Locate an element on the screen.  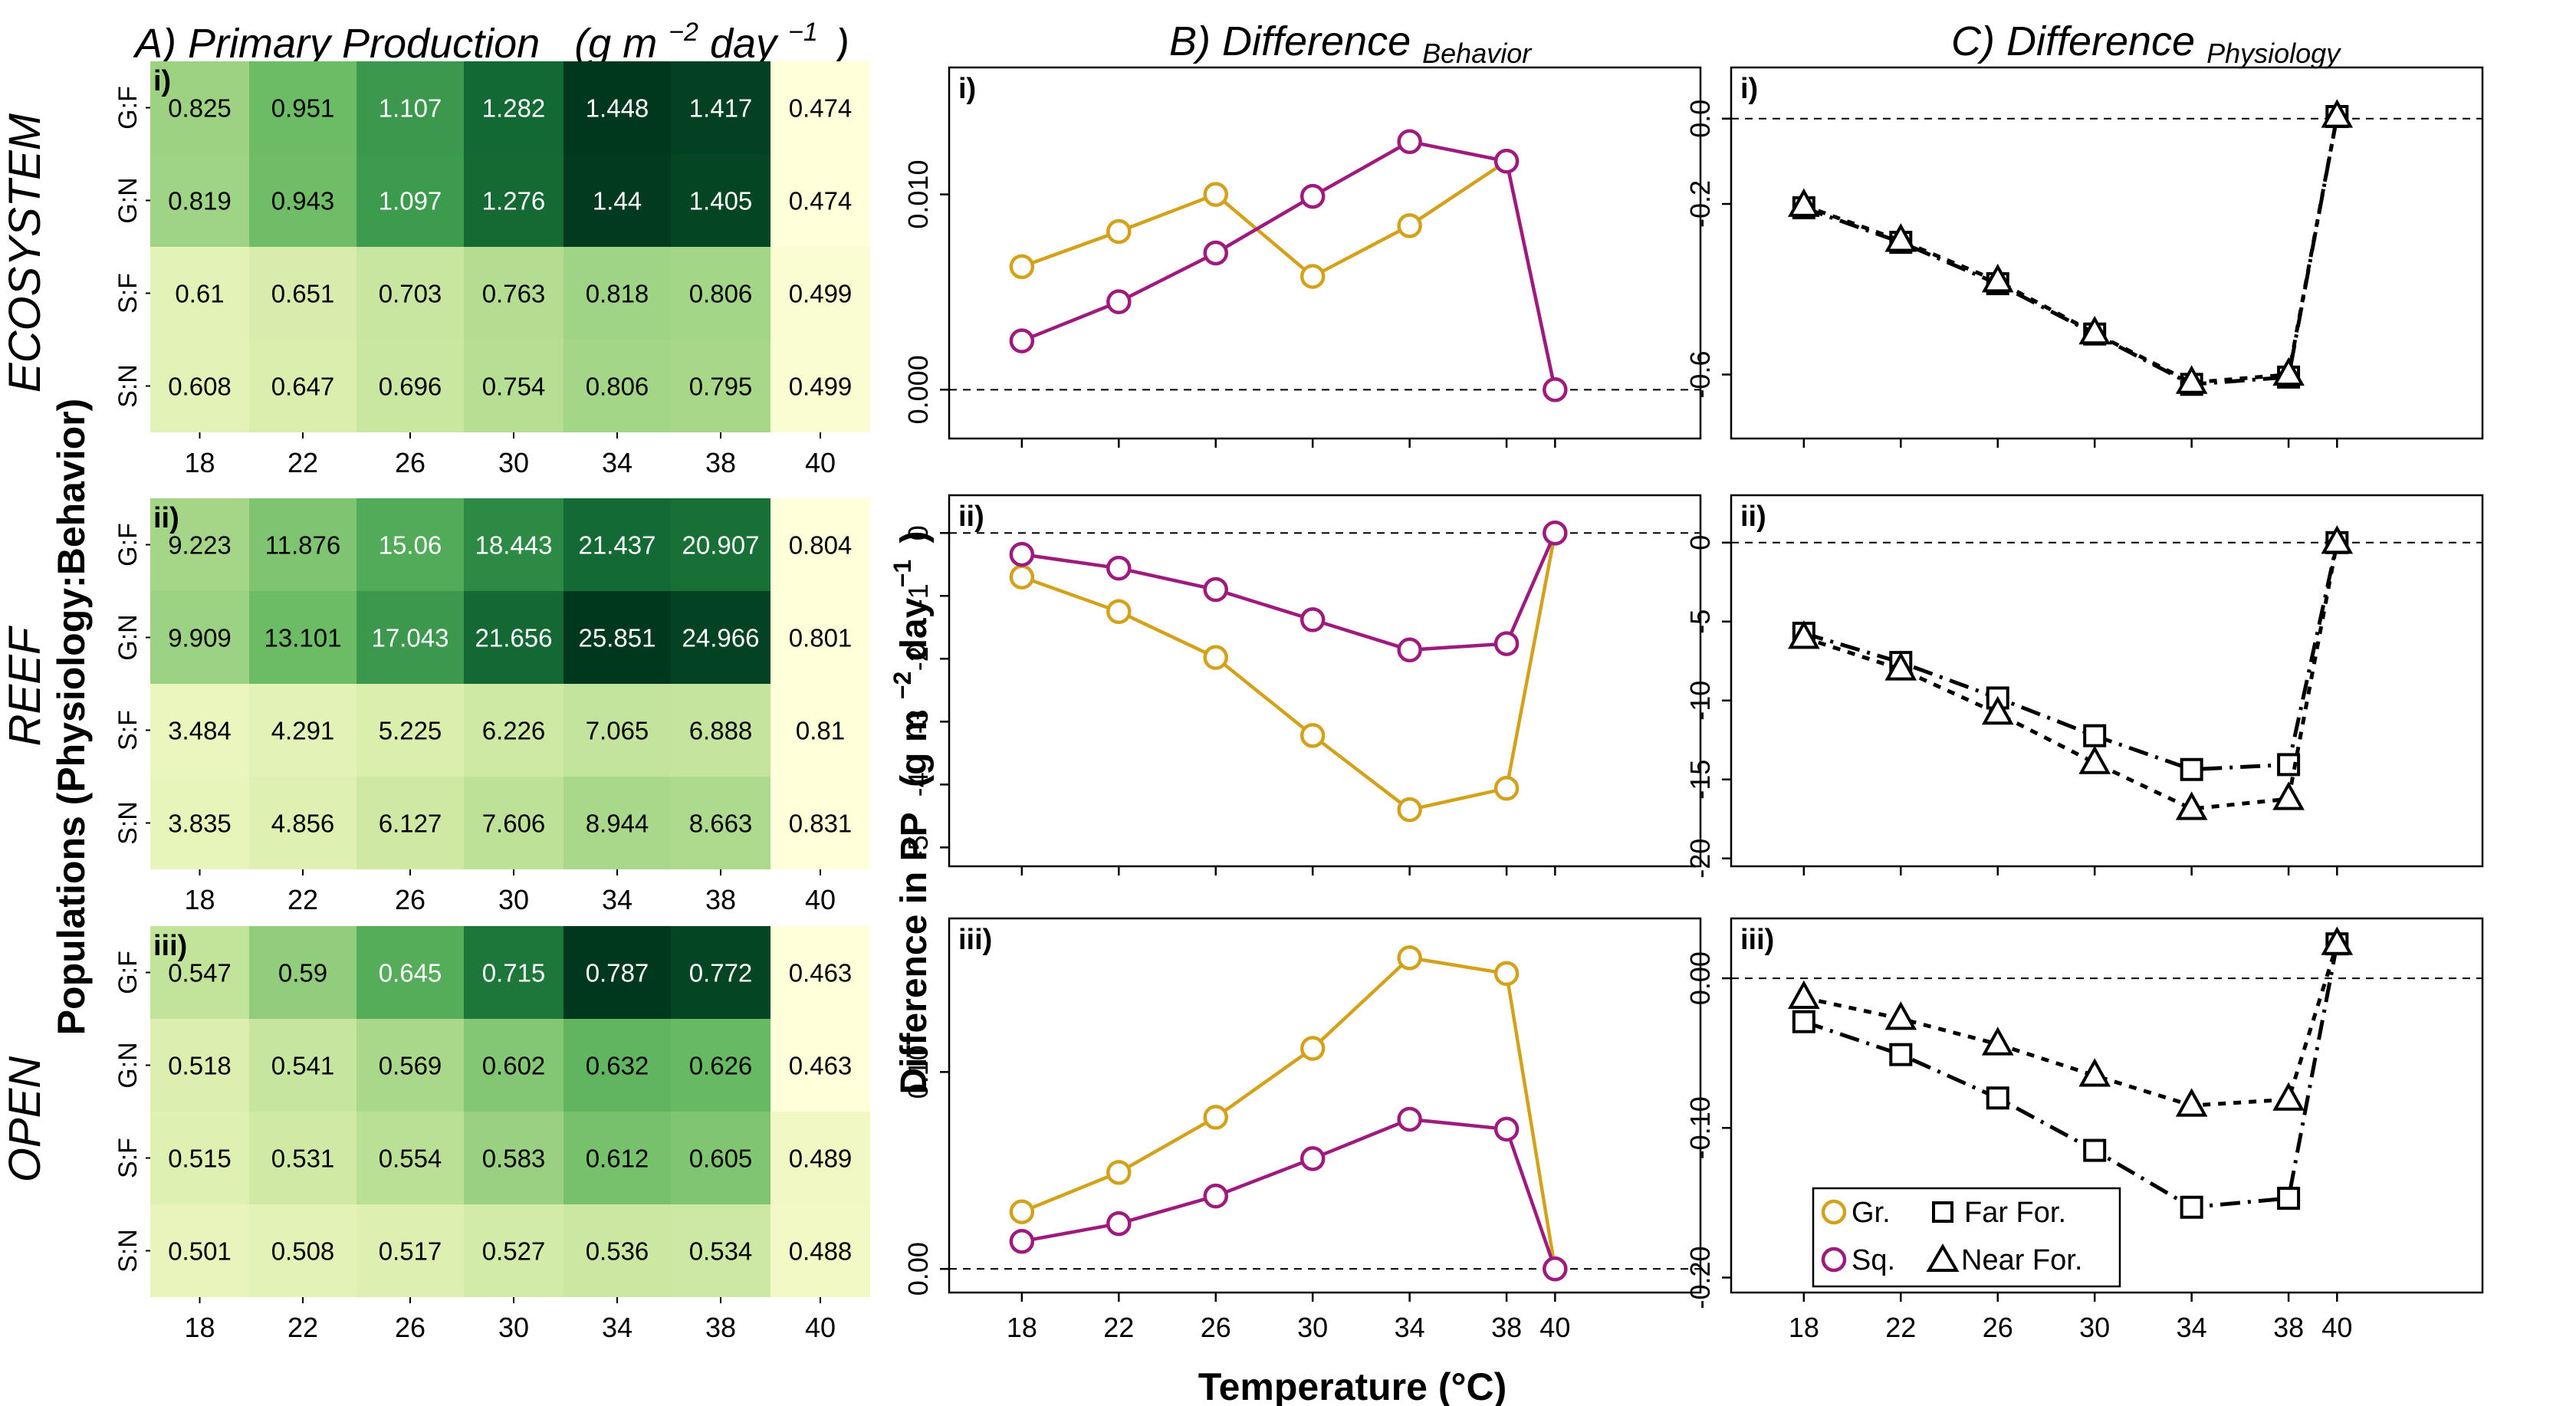
header-a: A) Primary Production (g m −2 day −1 ) is located at coordinates (491, 35).